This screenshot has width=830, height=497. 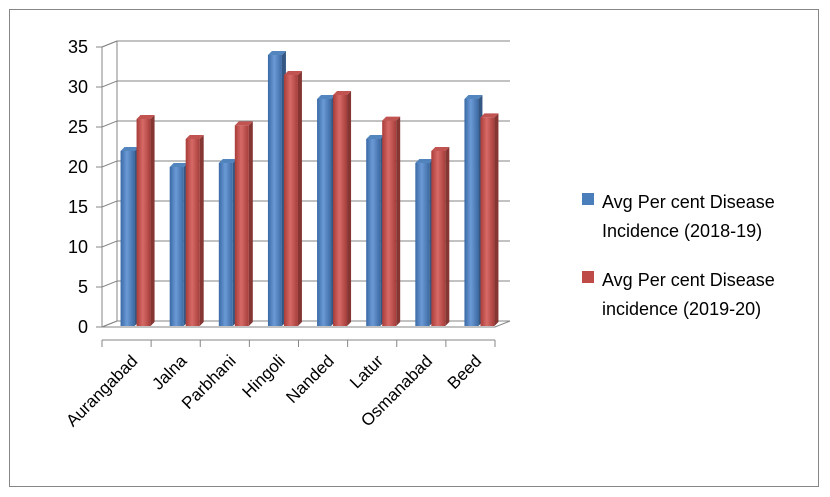 What do you see at coordinates (78, 47) in the screenshot?
I see `y-tick-label: 35` at bounding box center [78, 47].